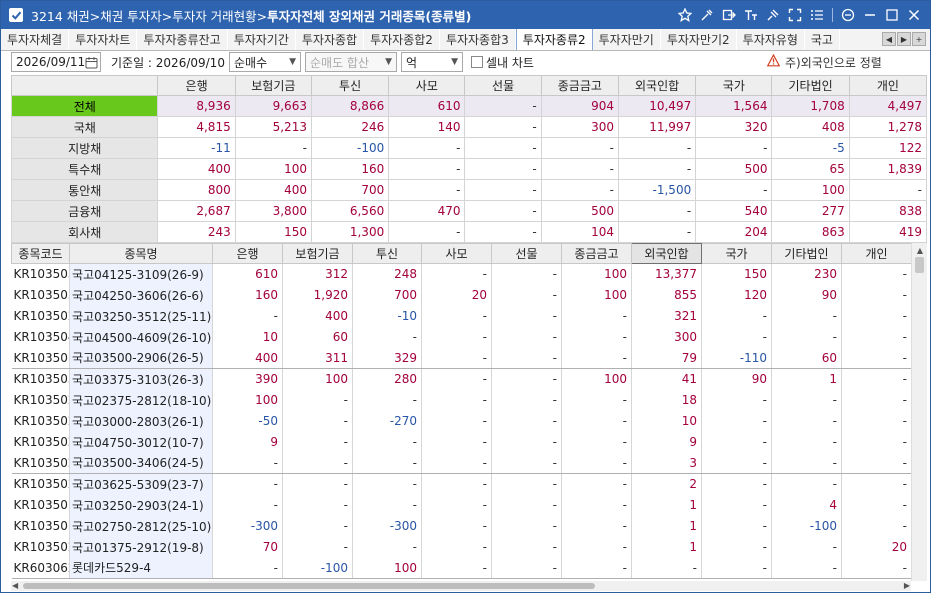 The height and width of the screenshot is (593, 931). Describe the element at coordinates (461, 463) in the screenshot. I see `table-row: KR1035026국고03500-3406(24-5)------3---` at that location.